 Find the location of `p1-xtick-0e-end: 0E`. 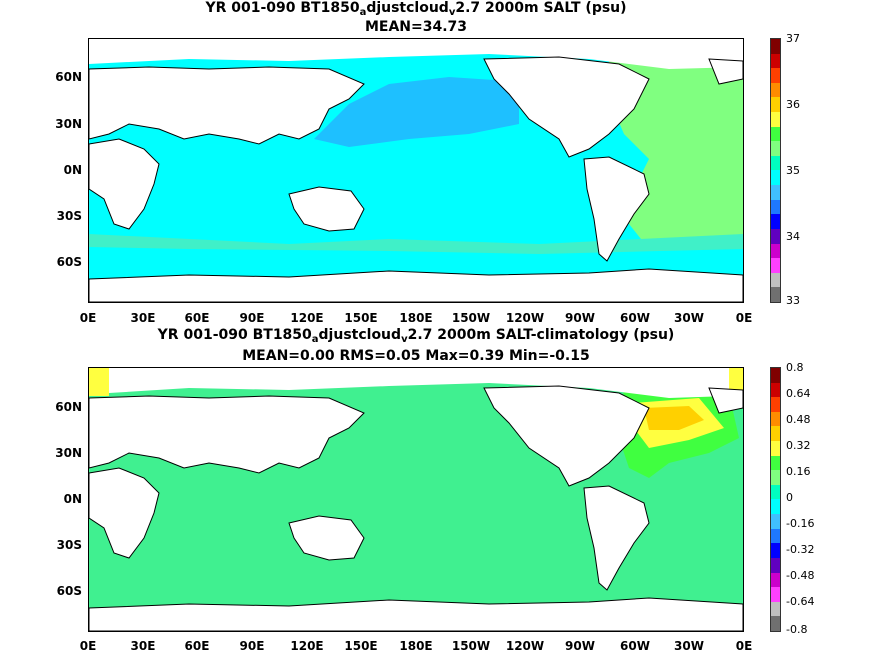

p1-xtick-0e-end: 0E is located at coordinates (744, 318).